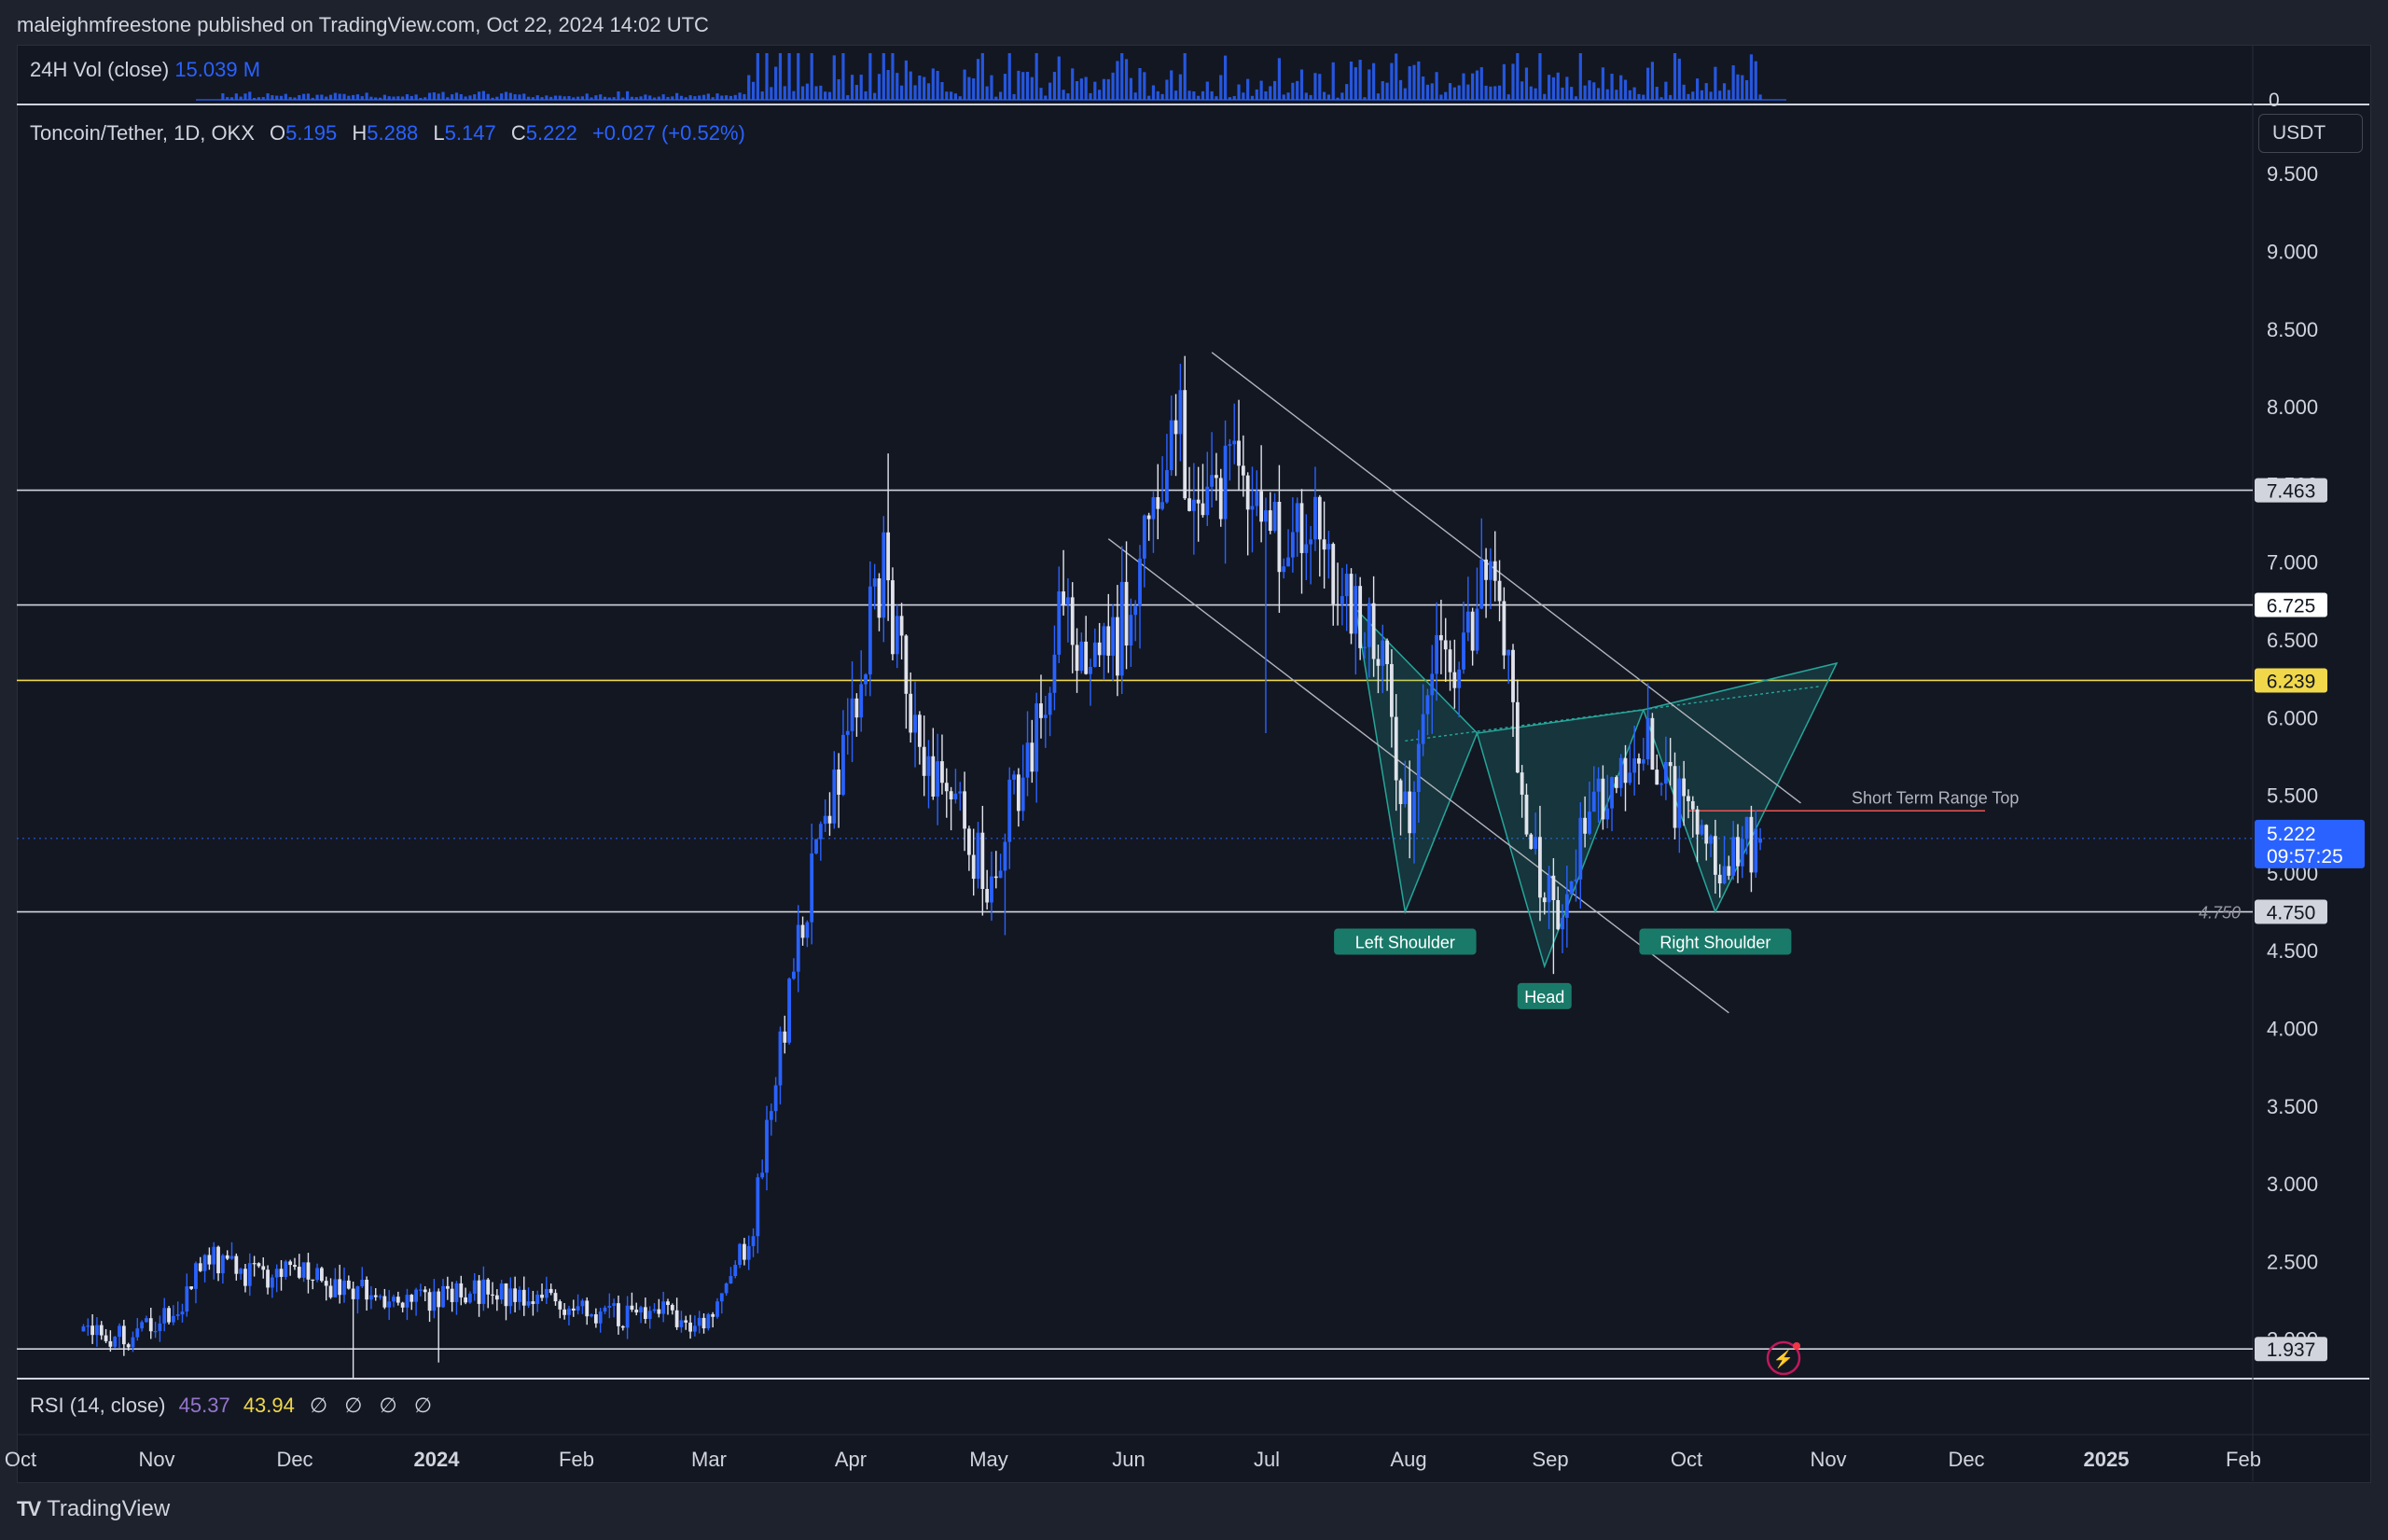  Describe the element at coordinates (2292, 640) in the screenshot. I see `price-tick-label: 6.500` at that location.